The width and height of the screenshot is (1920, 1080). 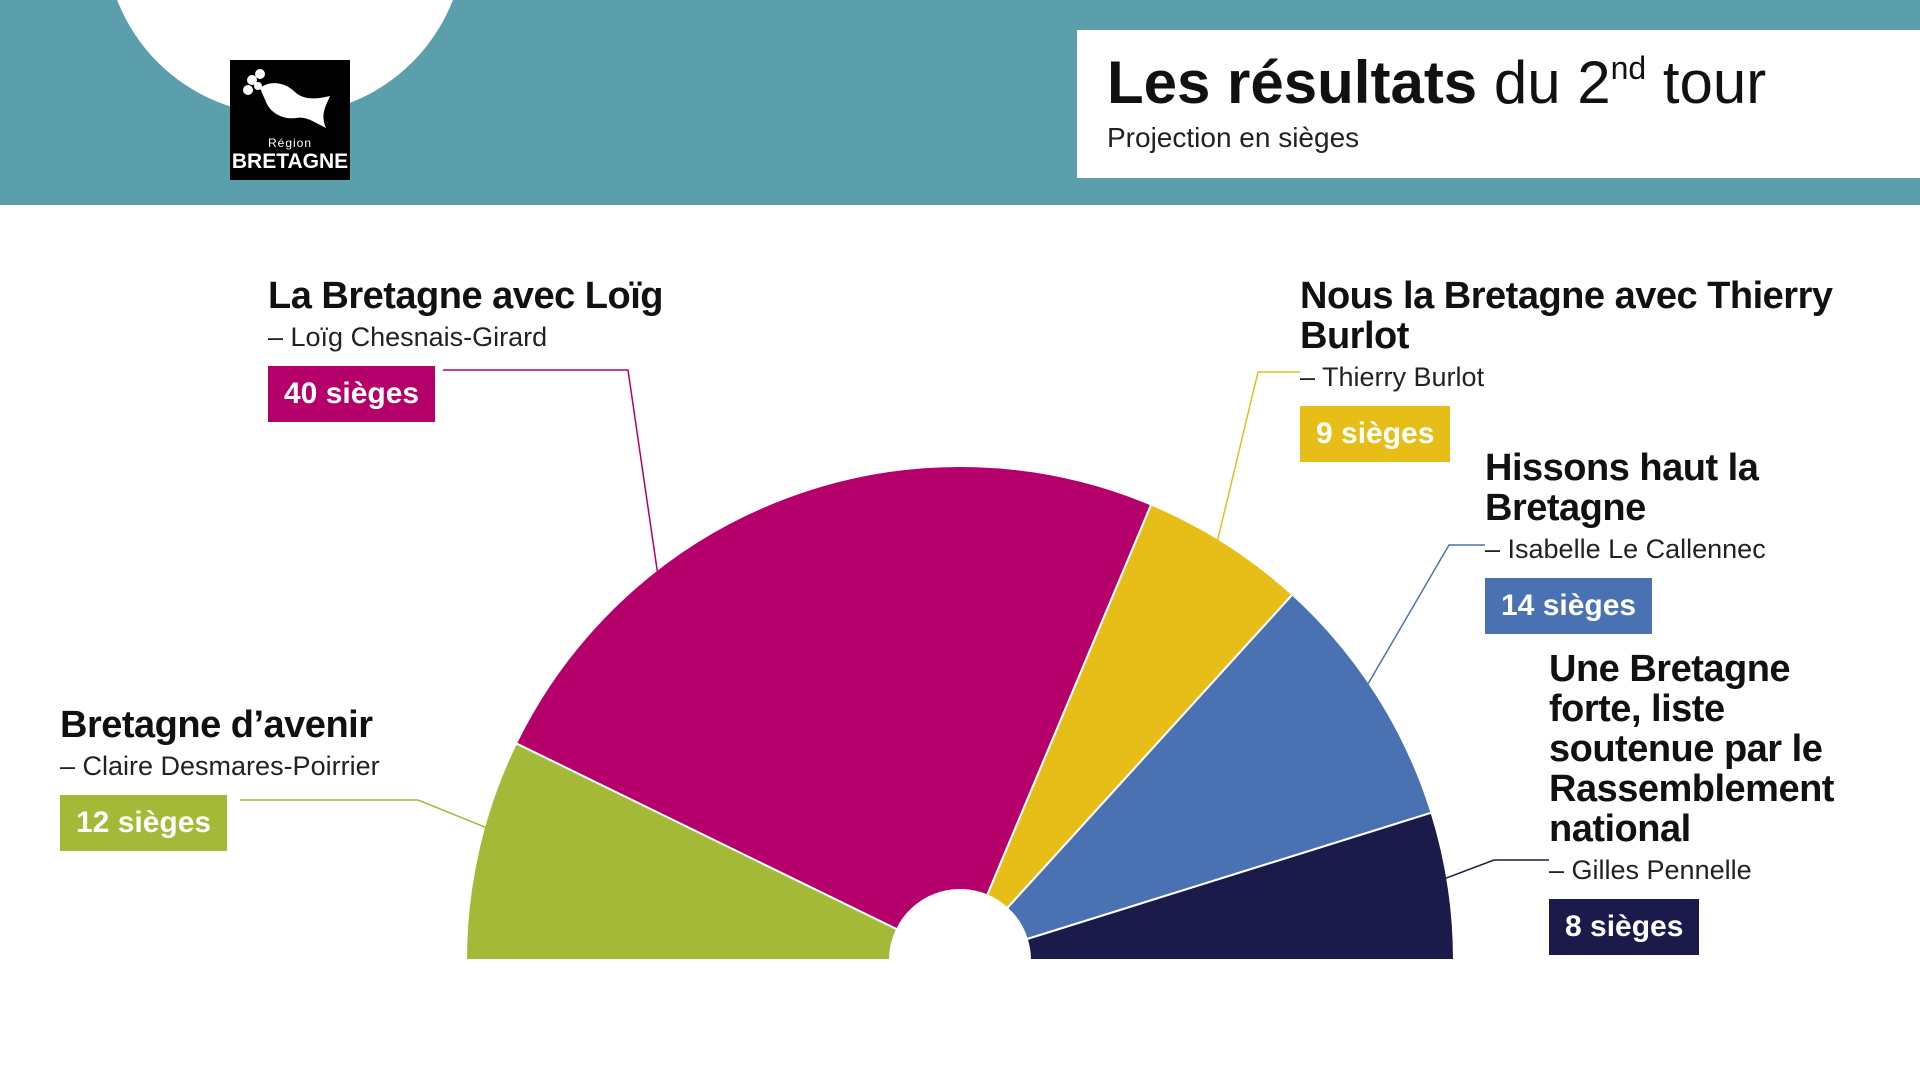 I want to click on candidate-hissons: – Isabelle Le Callennec, so click(x=1625, y=549).